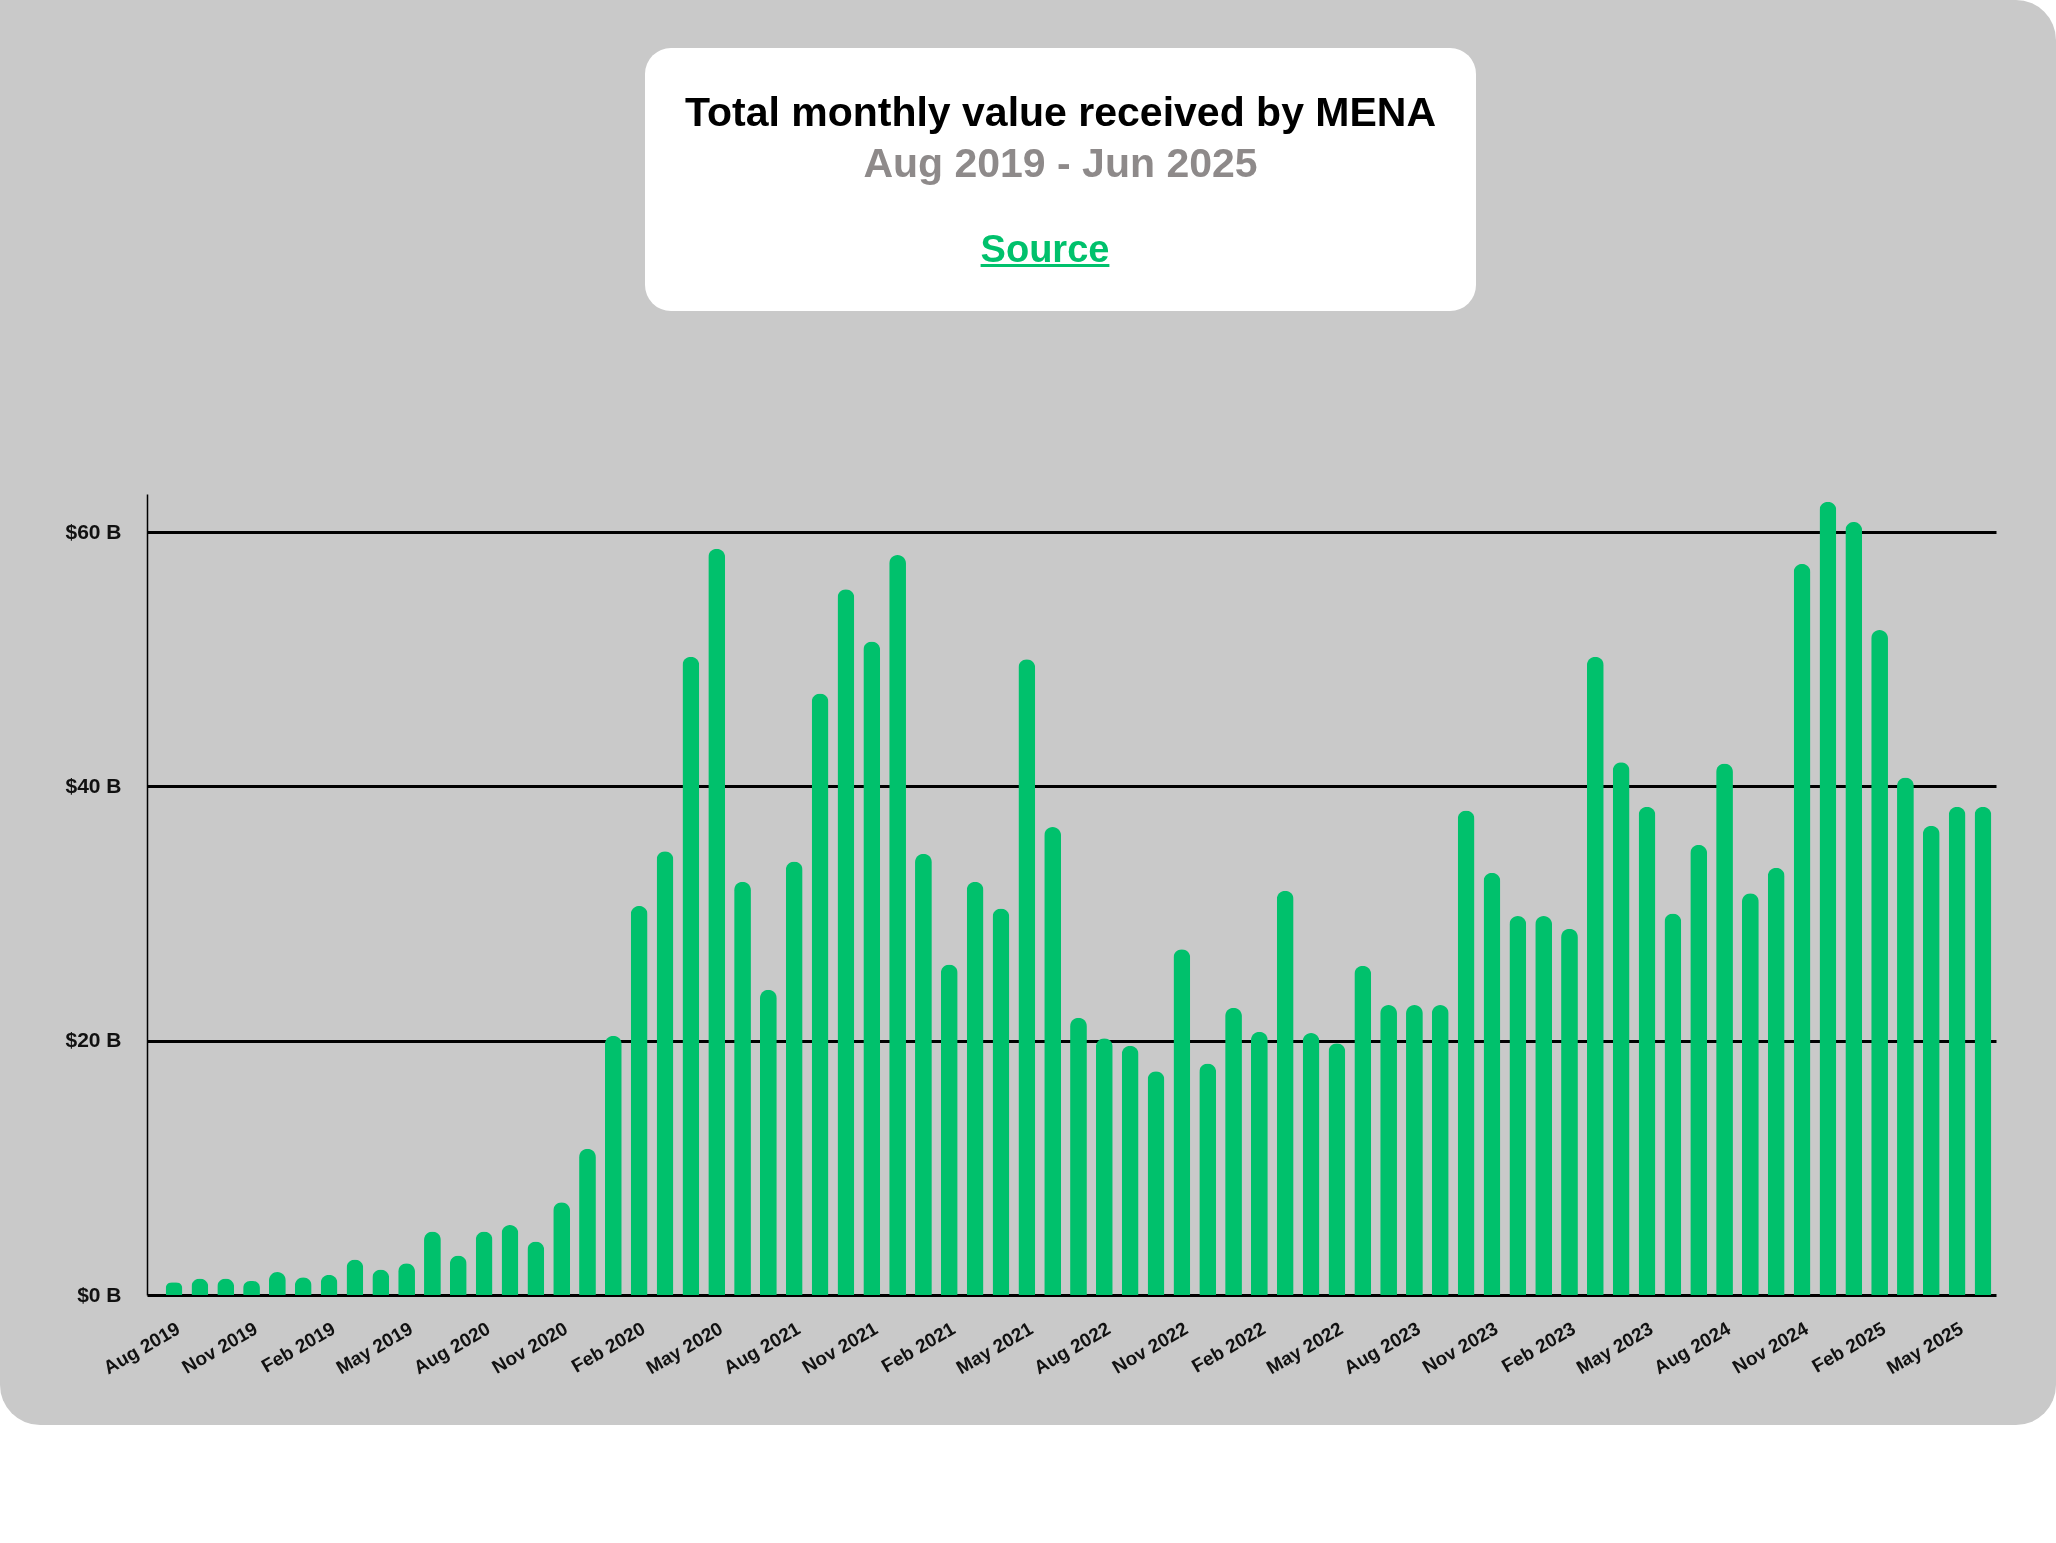 This screenshot has width=2056, height=1543. What do you see at coordinates (93, 1040) in the screenshot?
I see `y-tick-label: $20 B` at bounding box center [93, 1040].